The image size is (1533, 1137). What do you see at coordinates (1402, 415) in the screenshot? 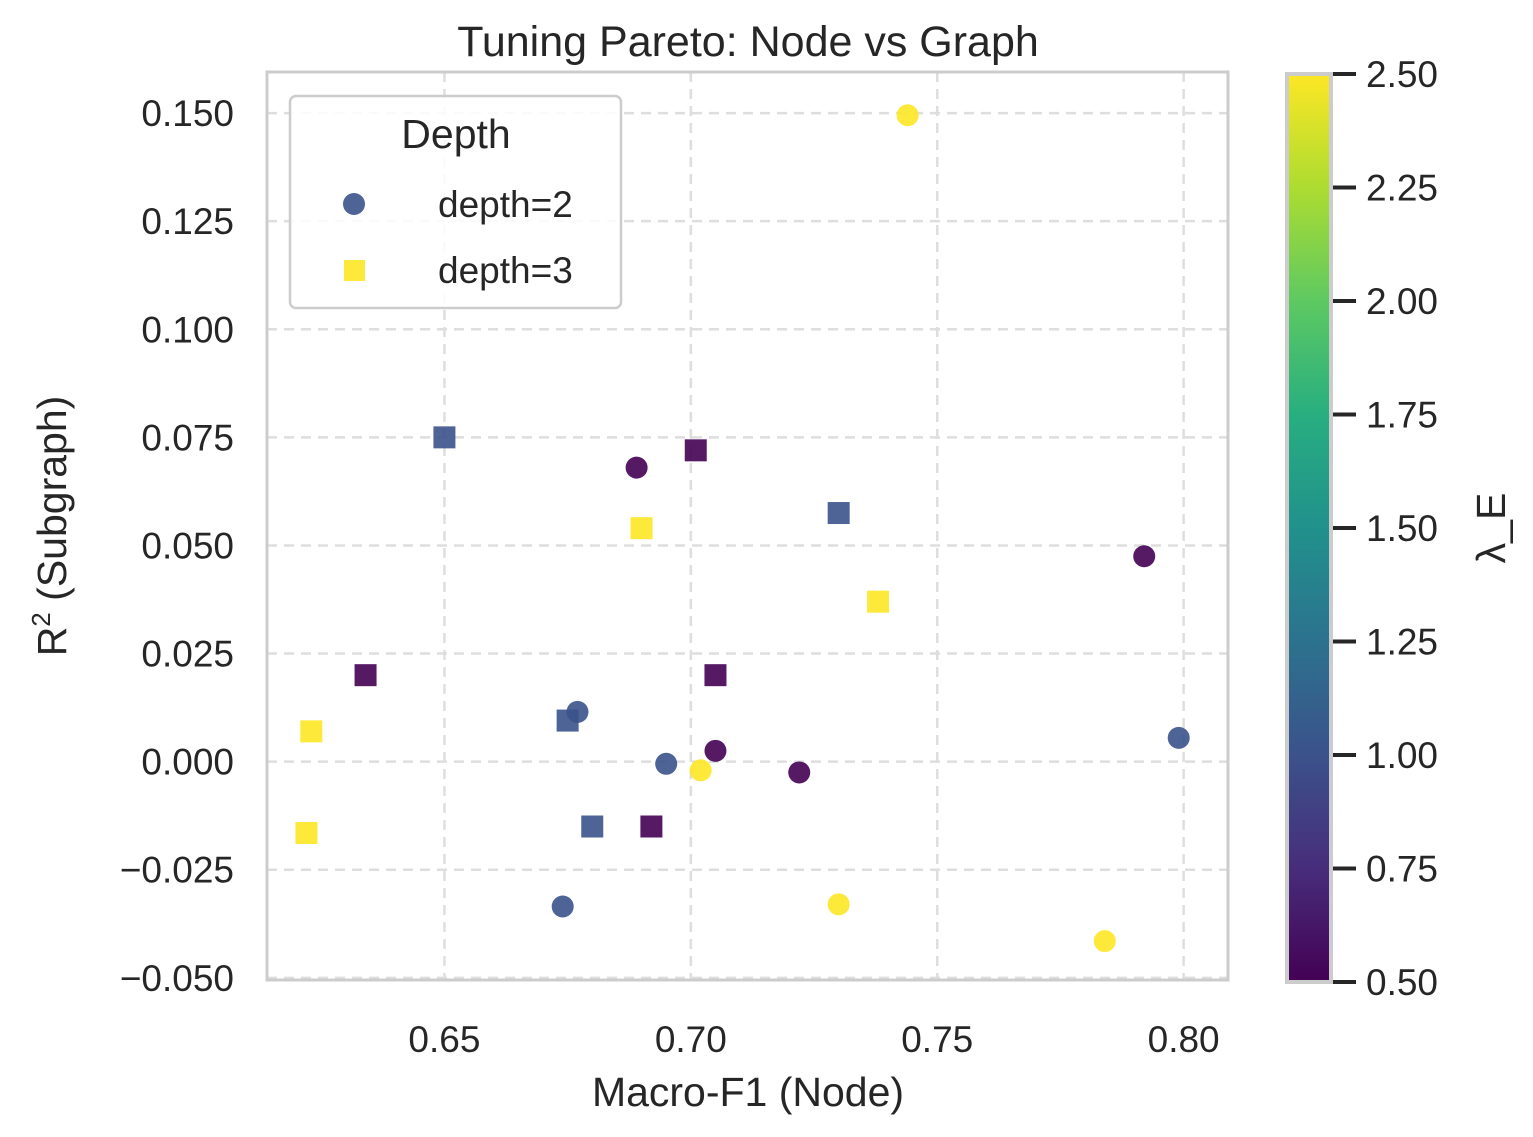
I see `colorbar-tick-label: 1.75` at bounding box center [1402, 415].